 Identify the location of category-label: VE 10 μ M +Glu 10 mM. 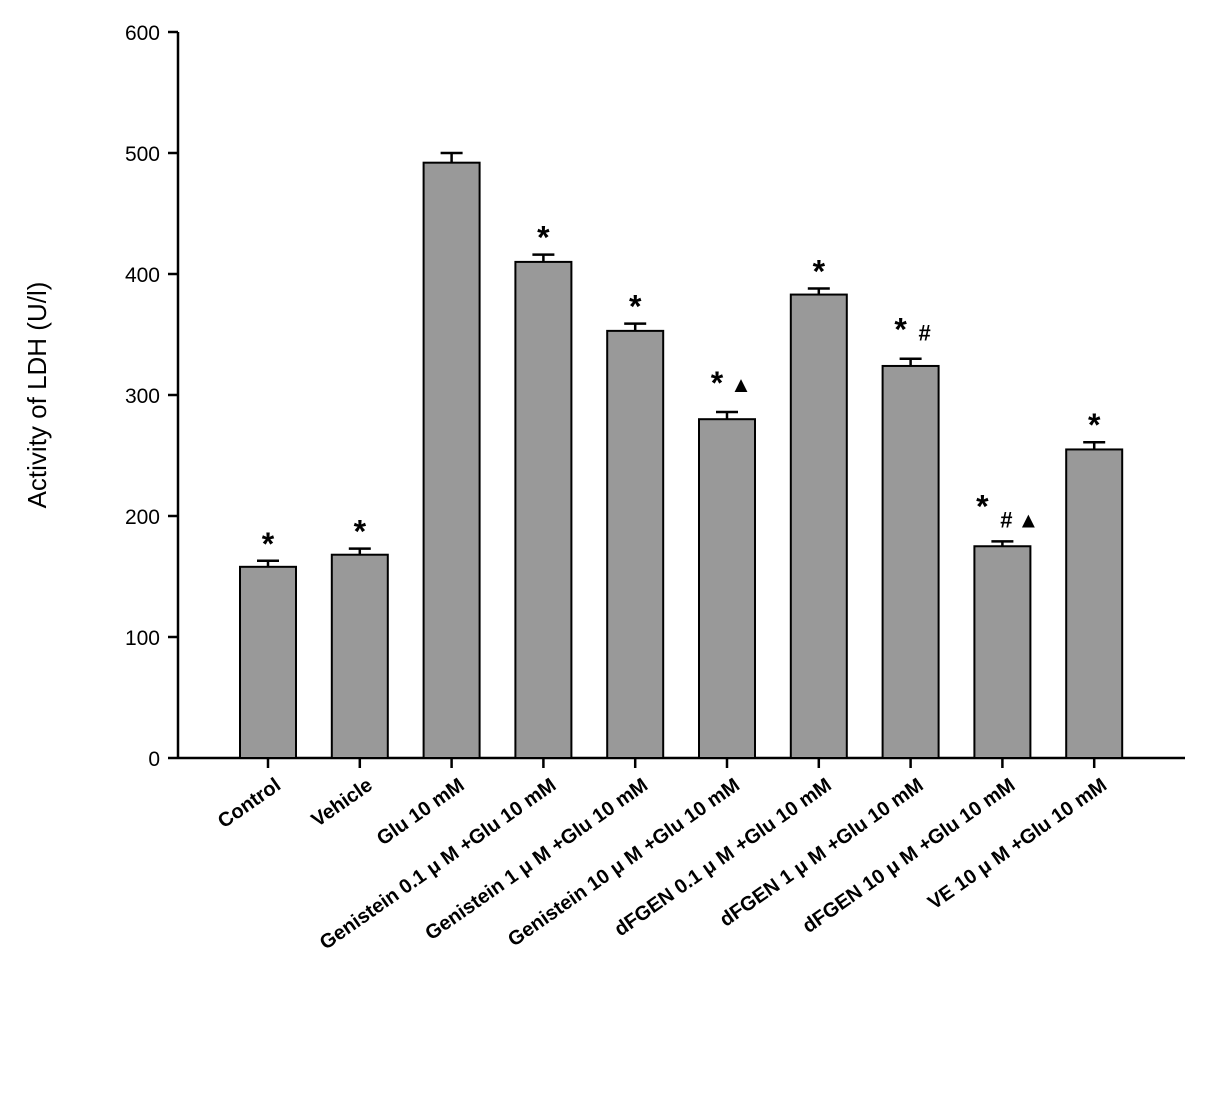
(1017, 844).